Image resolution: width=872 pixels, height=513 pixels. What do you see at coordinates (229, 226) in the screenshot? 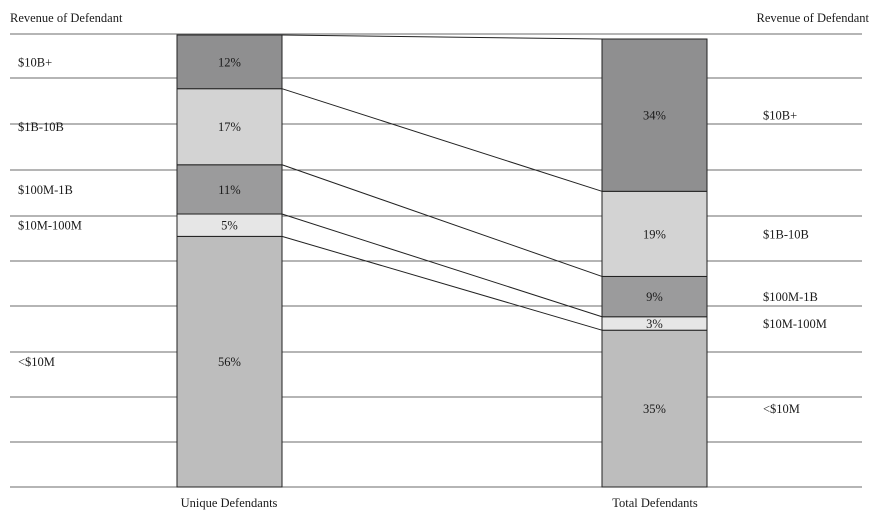
I see `value-label-10m-100m-left: 5%` at bounding box center [229, 226].